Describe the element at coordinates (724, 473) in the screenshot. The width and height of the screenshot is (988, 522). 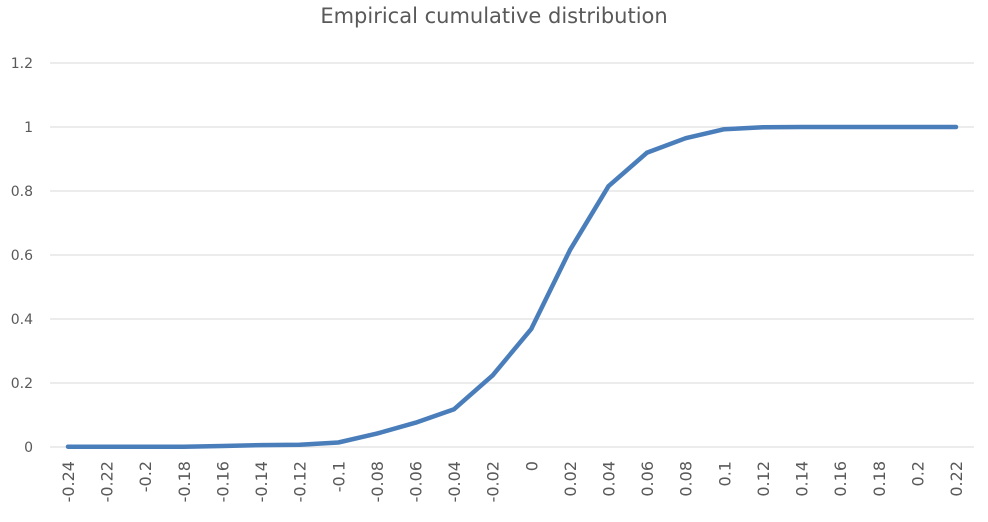
I see `x-tick-label: 0.1` at that location.